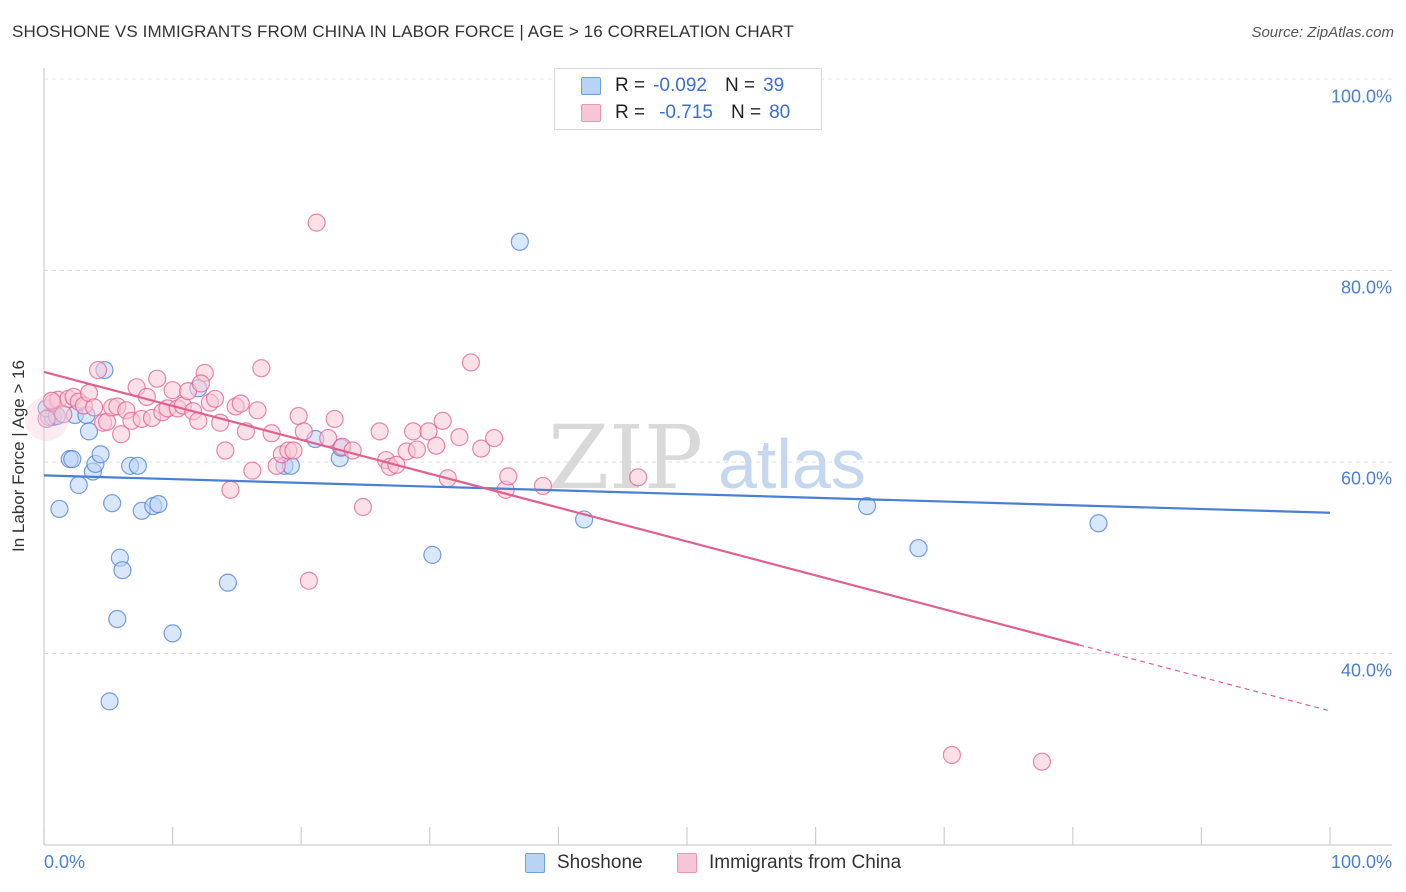 This screenshot has height=892, width=1406. What do you see at coordinates (688, 99) in the screenshot?
I see `correlation-legend: R = -0.092 N = 39 R = -0.715 N = 80` at bounding box center [688, 99].